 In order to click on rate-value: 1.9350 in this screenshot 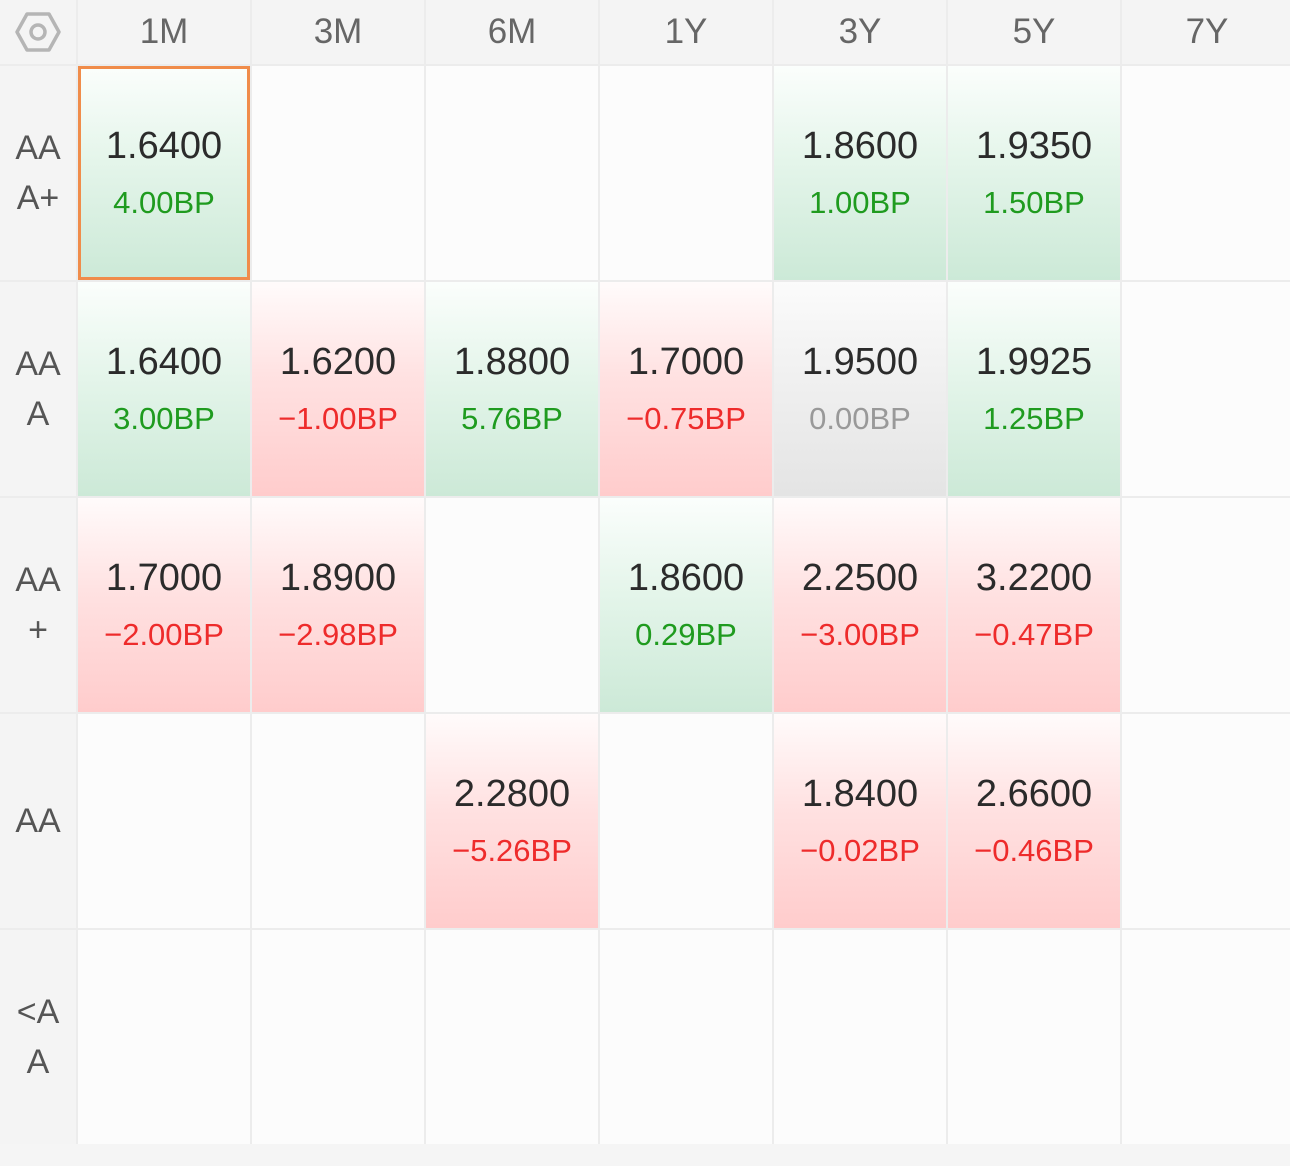, I will do `click(1034, 146)`.